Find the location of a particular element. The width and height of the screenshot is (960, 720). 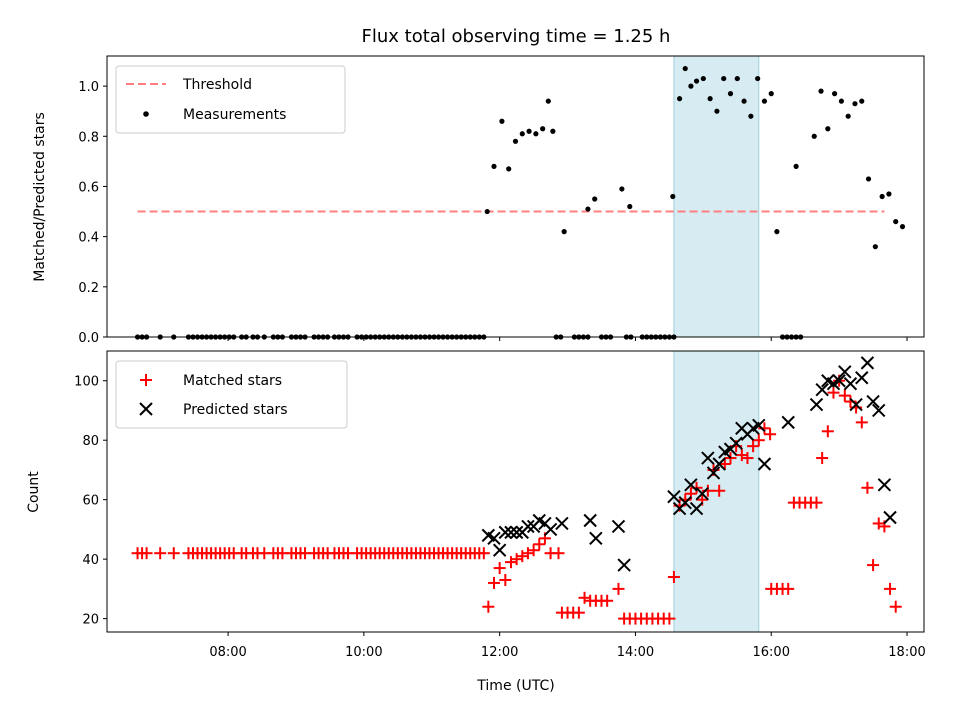

legend-measurements-label: Measurements is located at coordinates (234, 115).